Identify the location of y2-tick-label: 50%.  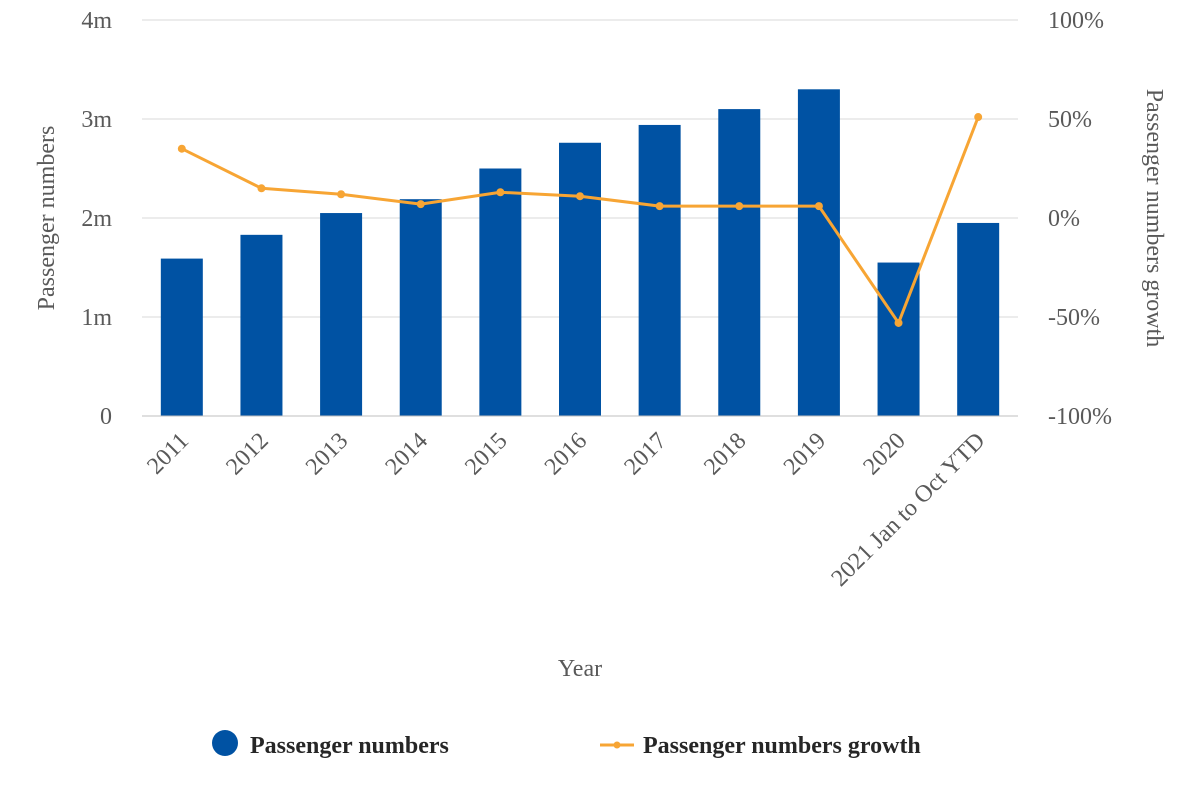
(1070, 120).